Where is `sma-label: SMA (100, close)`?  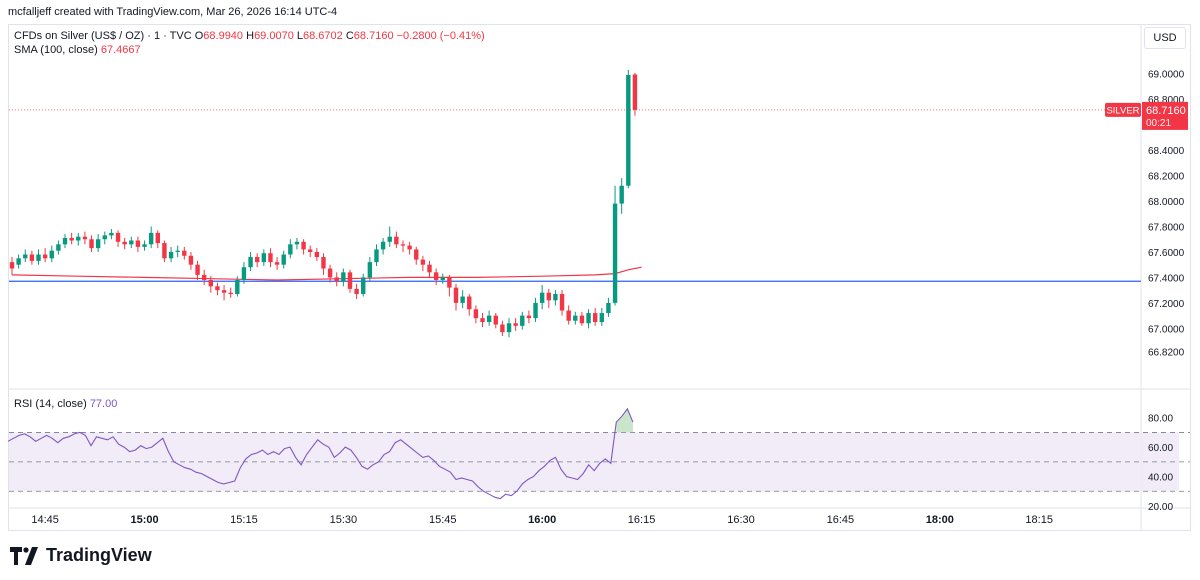
sma-label: SMA (100, close) is located at coordinates (56, 50).